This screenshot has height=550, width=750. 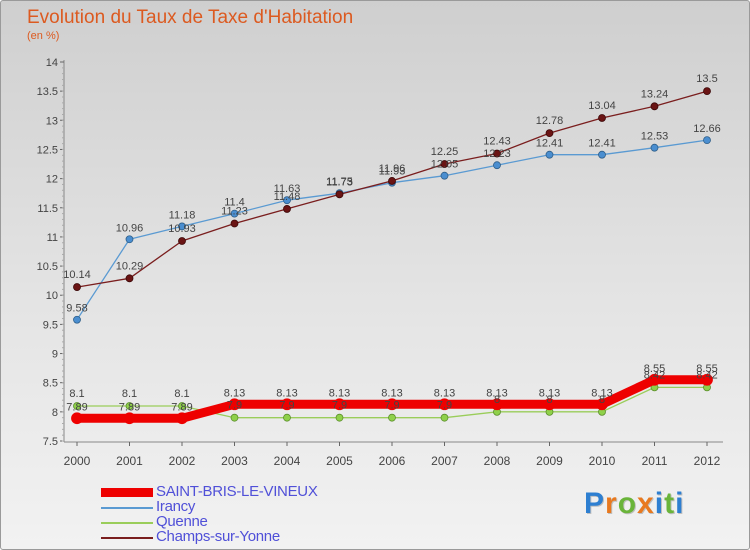 I want to click on logo-letter: t, so click(x=670, y=503).